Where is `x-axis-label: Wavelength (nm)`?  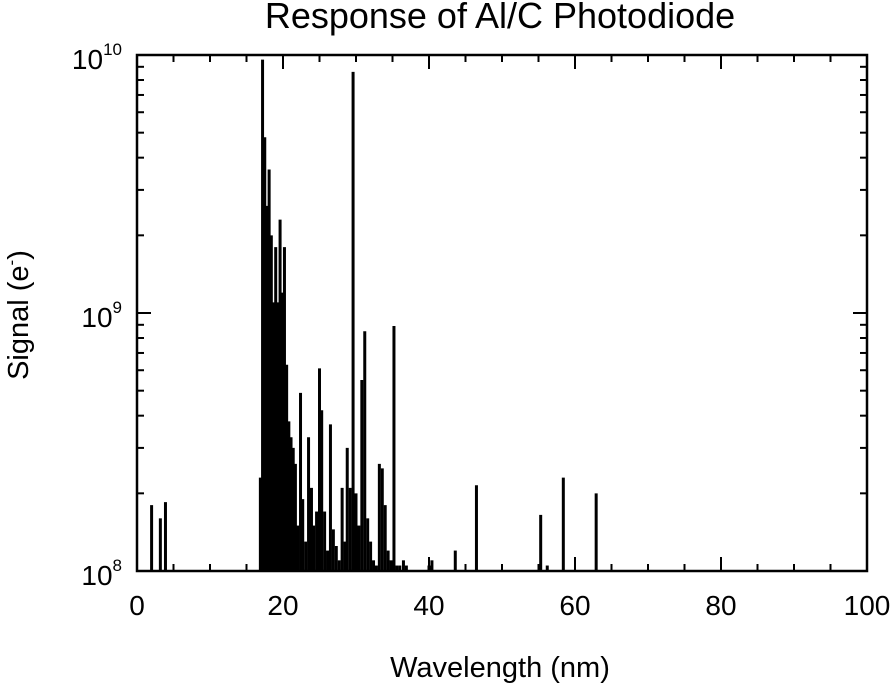
x-axis-label: Wavelength (nm) is located at coordinates (500, 668).